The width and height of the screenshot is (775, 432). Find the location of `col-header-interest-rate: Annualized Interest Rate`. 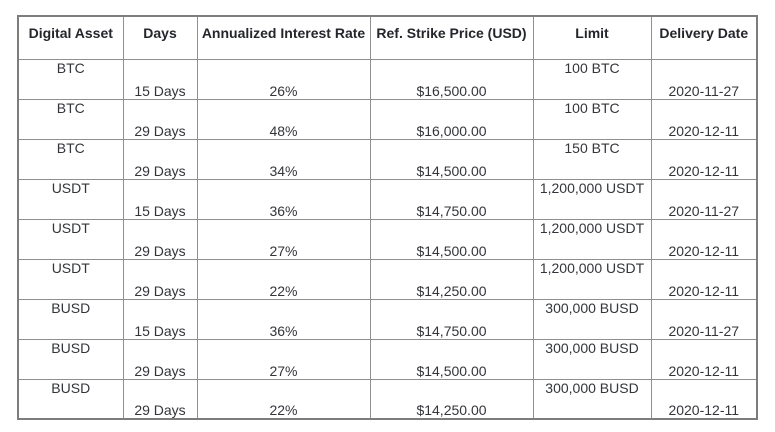

col-header-interest-rate: Annualized Interest Rate is located at coordinates (283, 37).